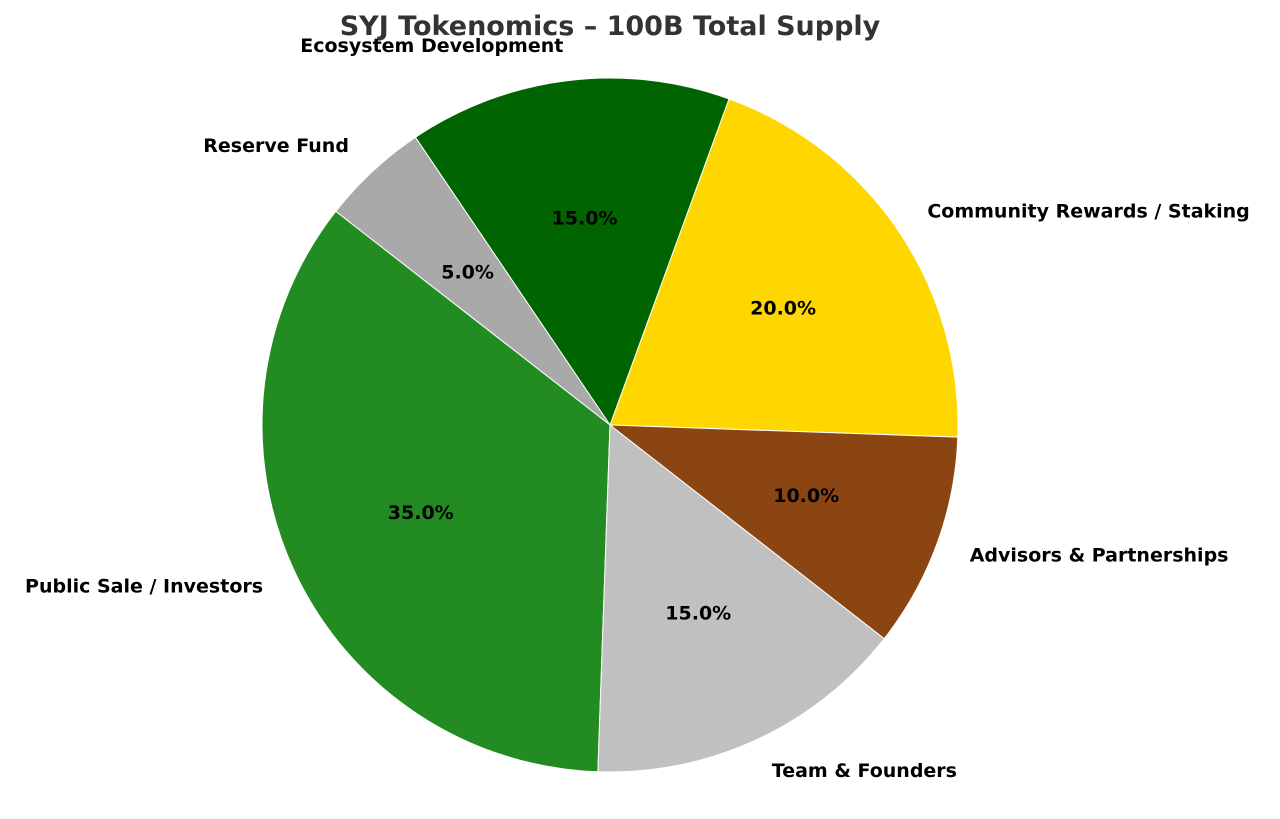 This screenshot has width=1280, height=819. I want to click on percent-label-reserve-fund: 5.0%, so click(467, 273).